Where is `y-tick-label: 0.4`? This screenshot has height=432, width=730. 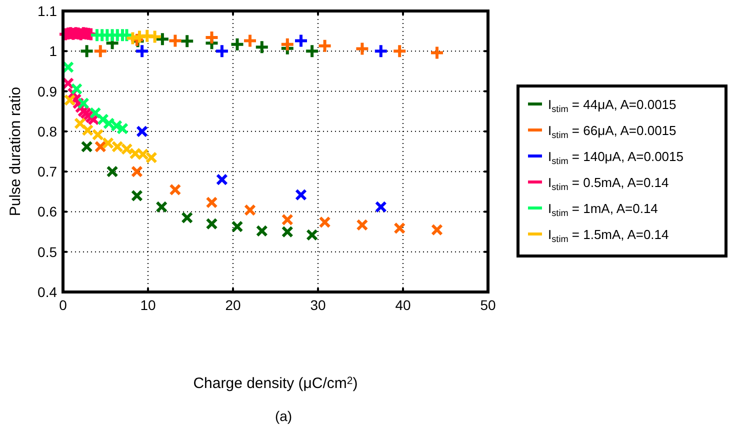 y-tick-label: 0.4 is located at coordinates (48, 292).